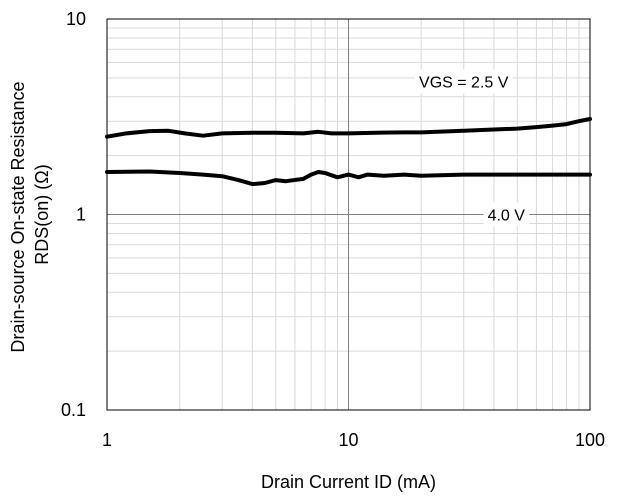  I want to click on y-tick-label: 1, so click(81, 215).